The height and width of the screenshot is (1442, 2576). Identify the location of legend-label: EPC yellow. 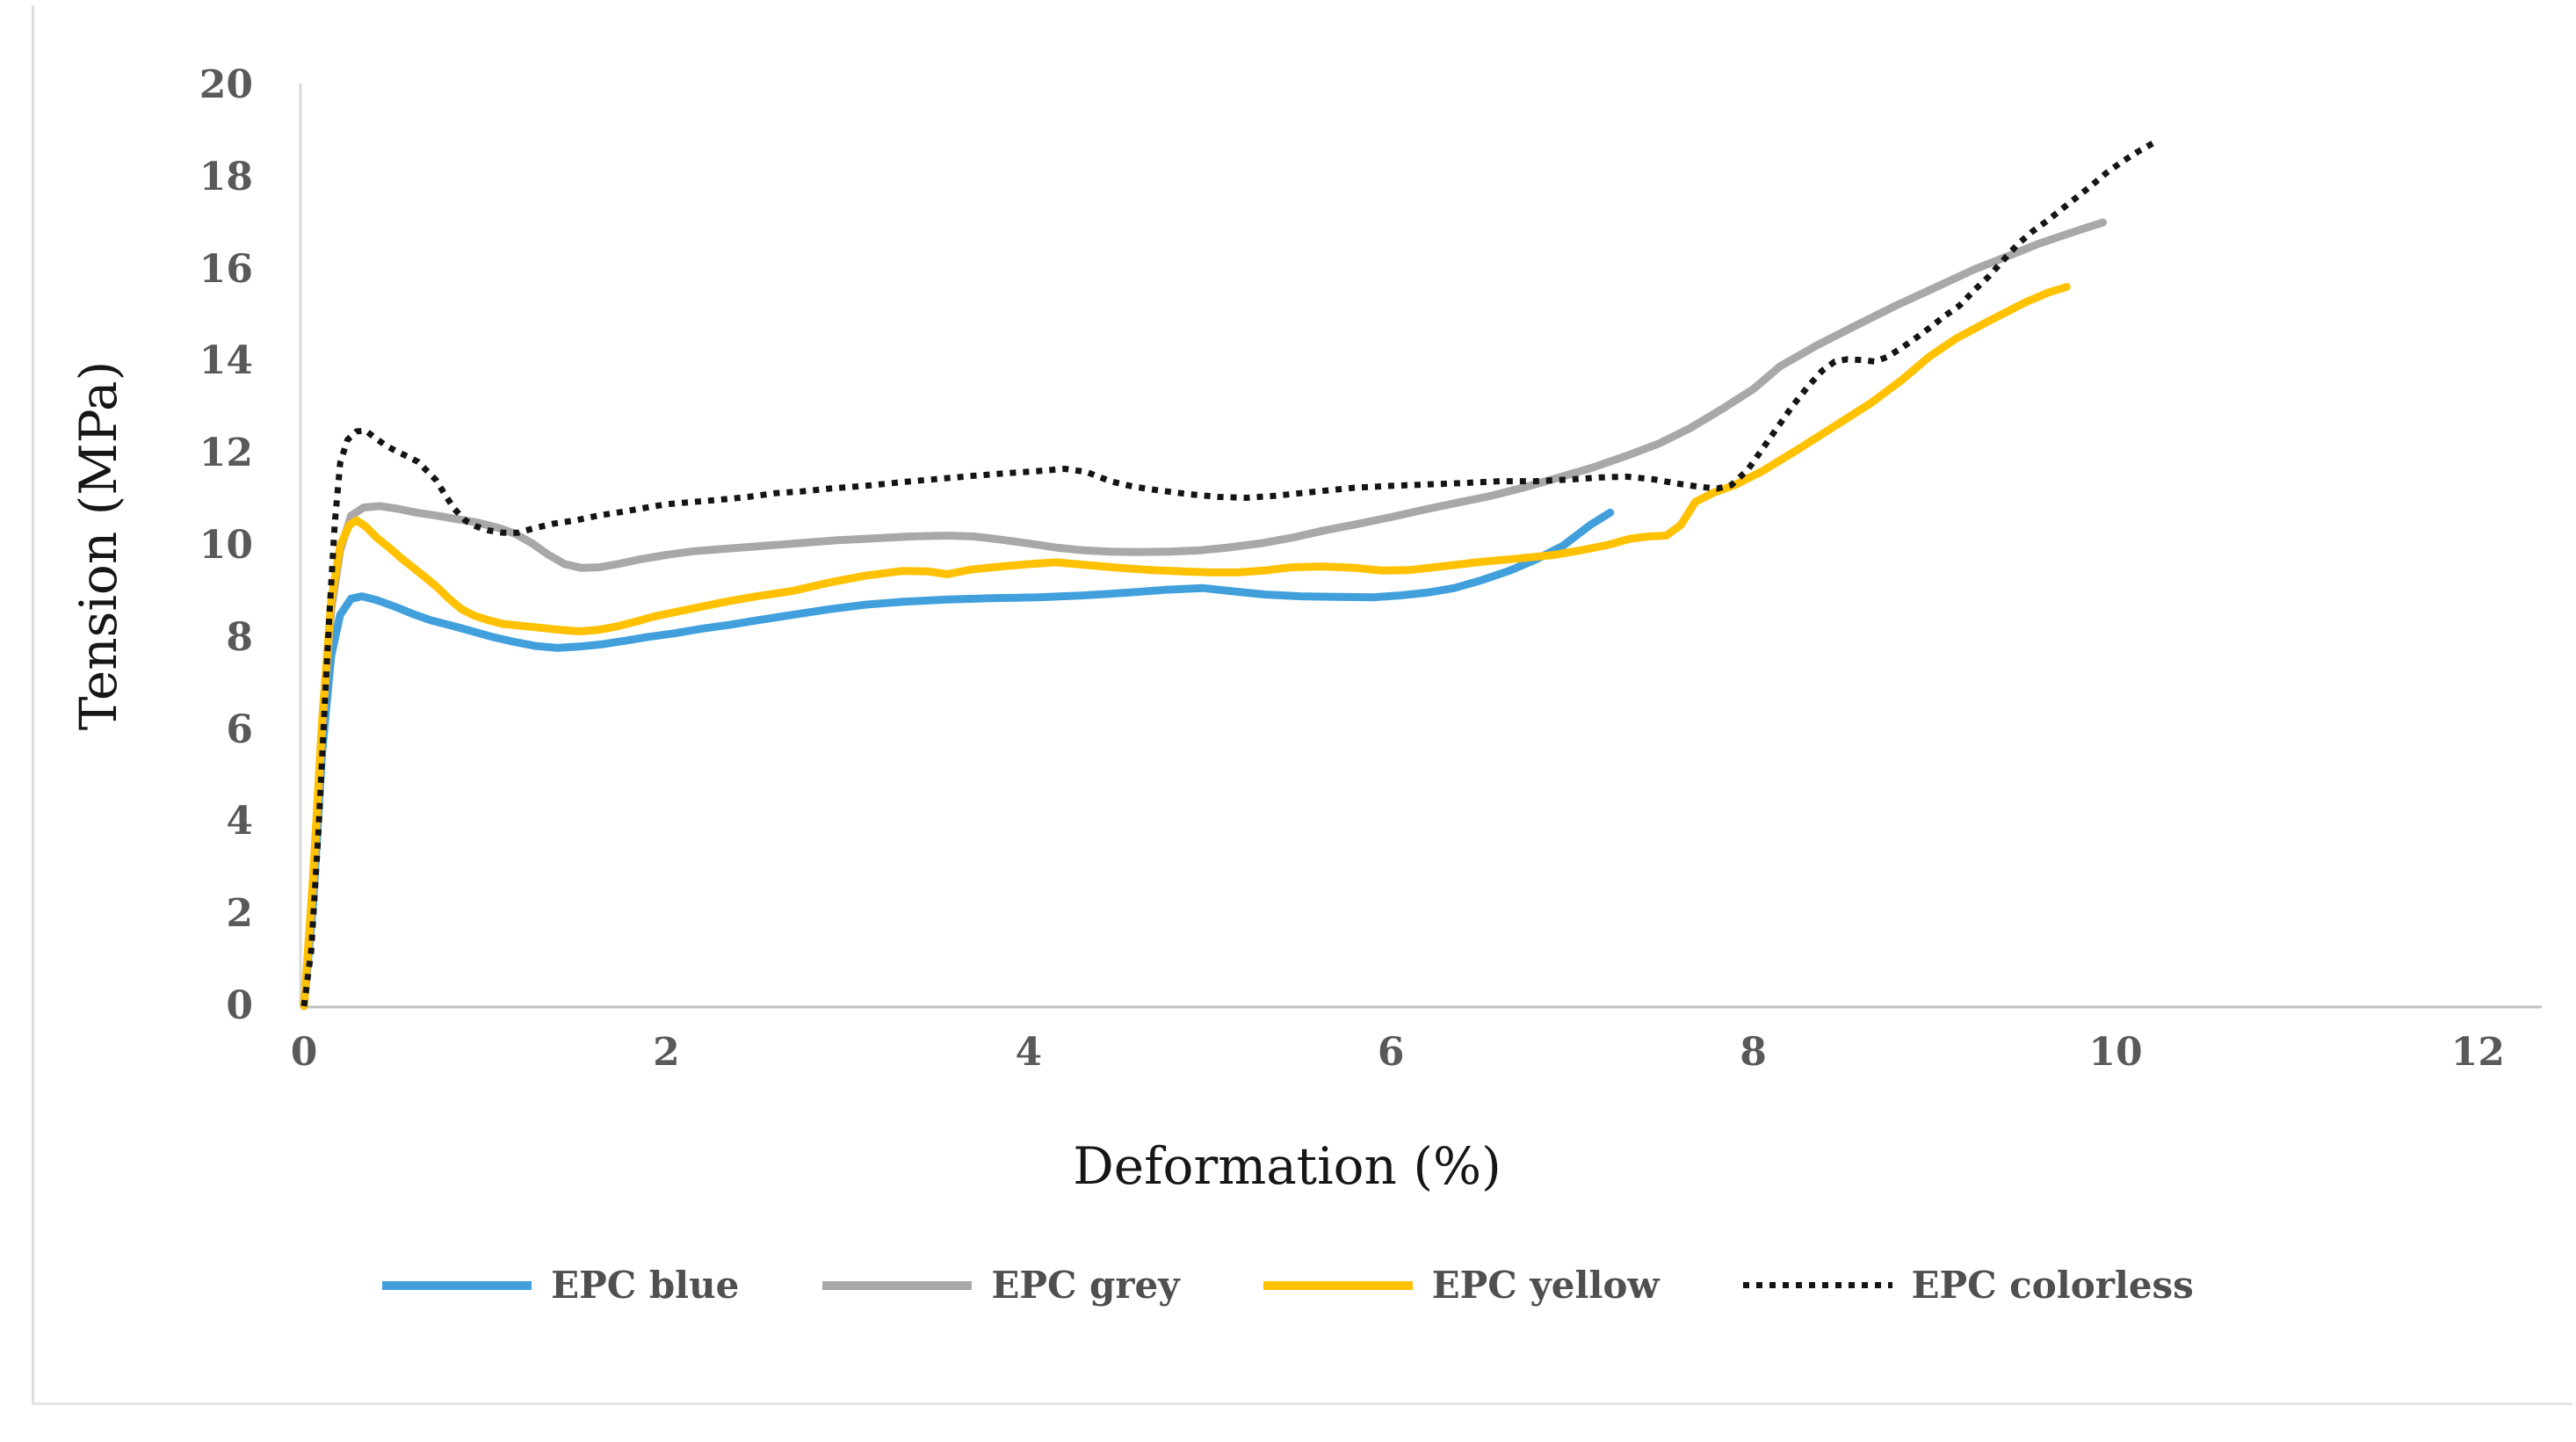
(1545, 1285).